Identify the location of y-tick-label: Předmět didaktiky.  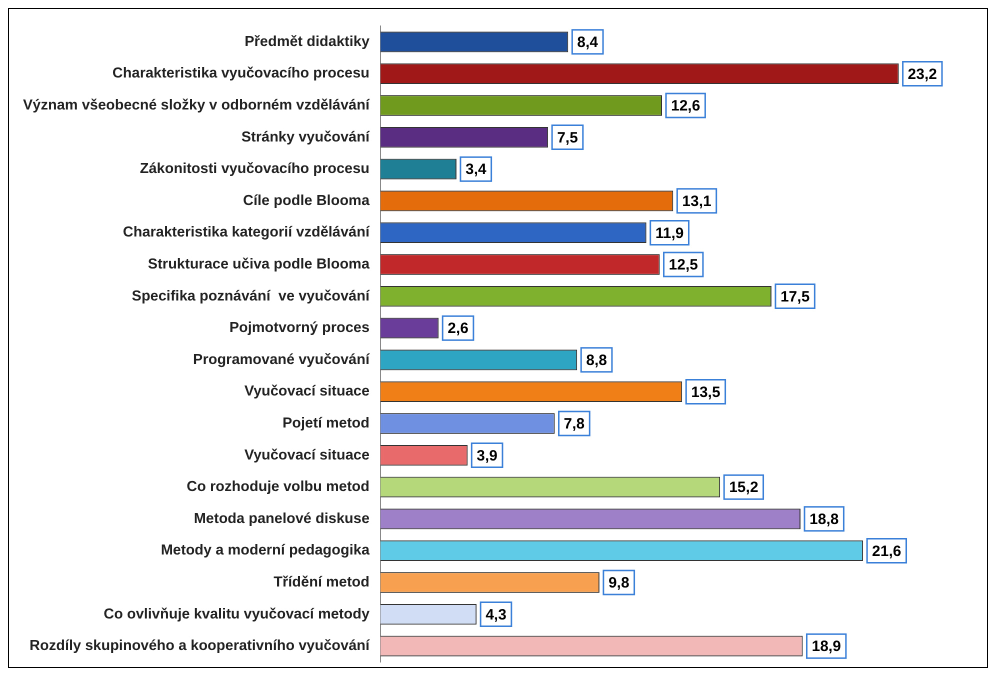
(307, 42).